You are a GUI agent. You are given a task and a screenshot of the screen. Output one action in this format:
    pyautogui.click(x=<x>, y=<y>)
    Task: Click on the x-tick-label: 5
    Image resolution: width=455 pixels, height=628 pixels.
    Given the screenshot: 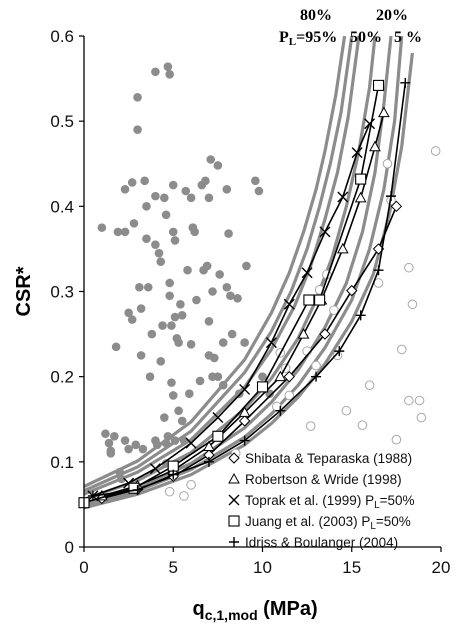 What is the action you would take?
    pyautogui.click(x=173, y=567)
    